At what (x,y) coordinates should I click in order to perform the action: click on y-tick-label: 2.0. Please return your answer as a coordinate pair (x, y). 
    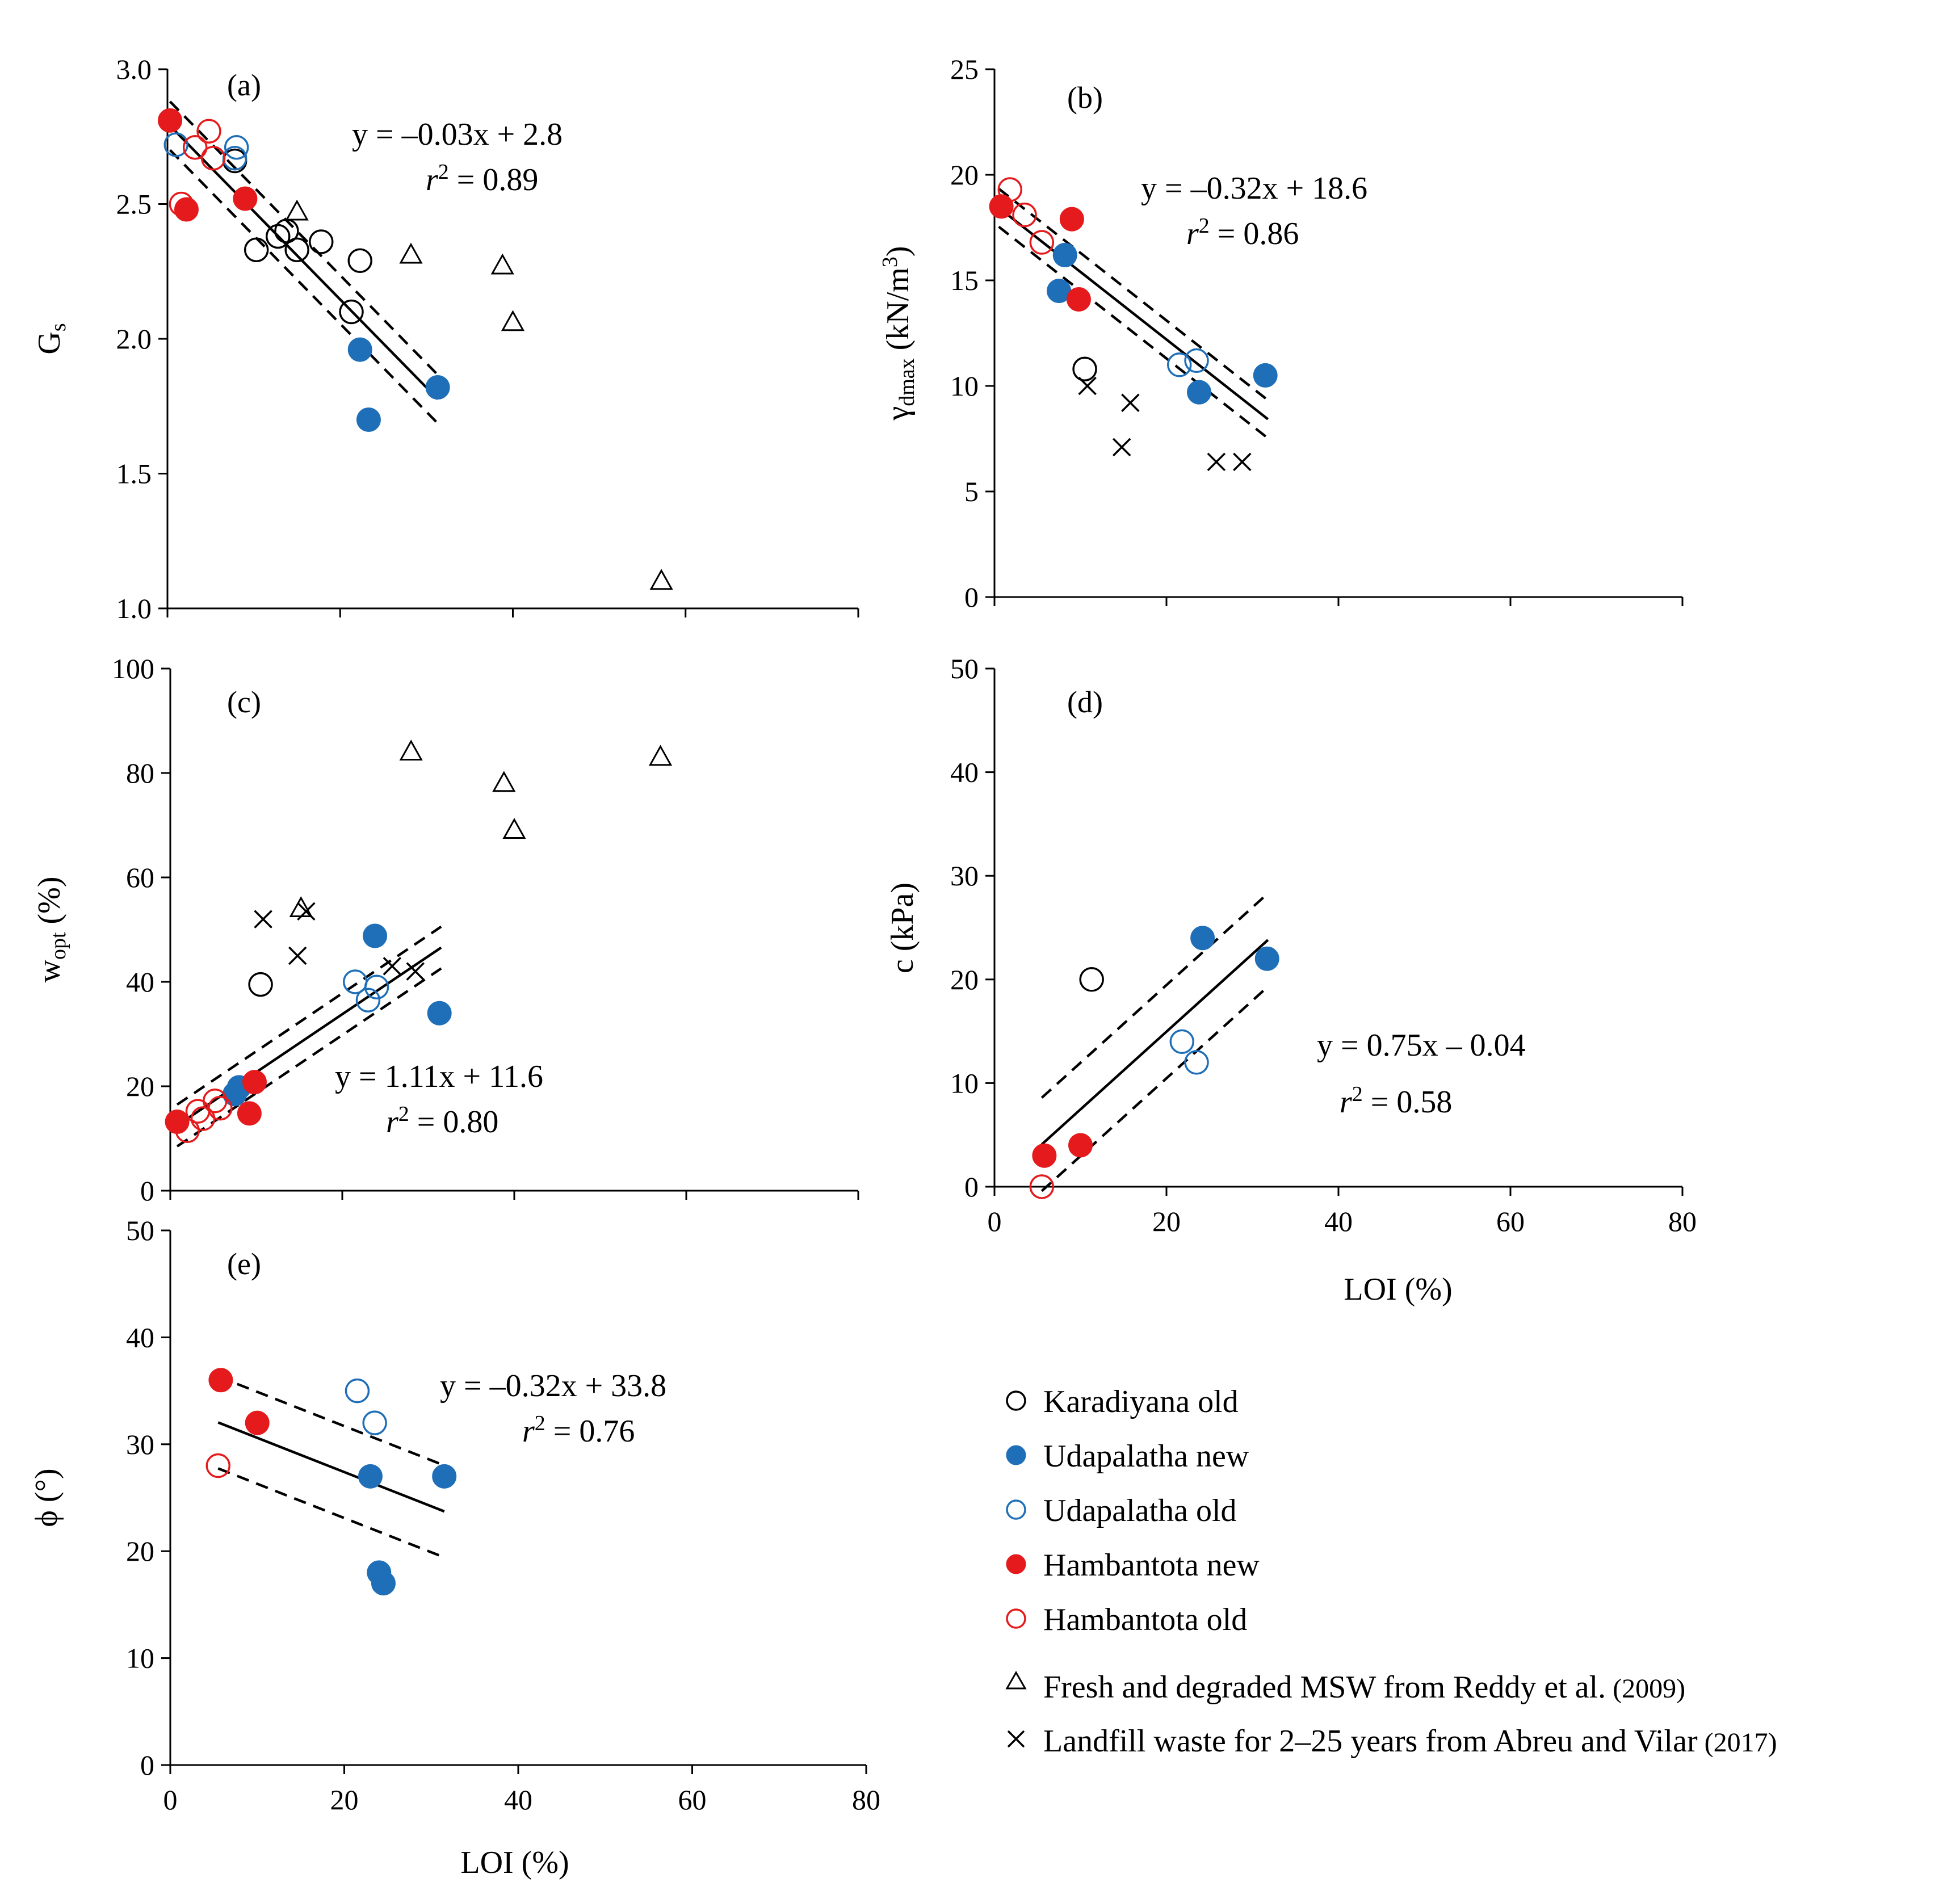
    Looking at the image, I should click on (134, 339).